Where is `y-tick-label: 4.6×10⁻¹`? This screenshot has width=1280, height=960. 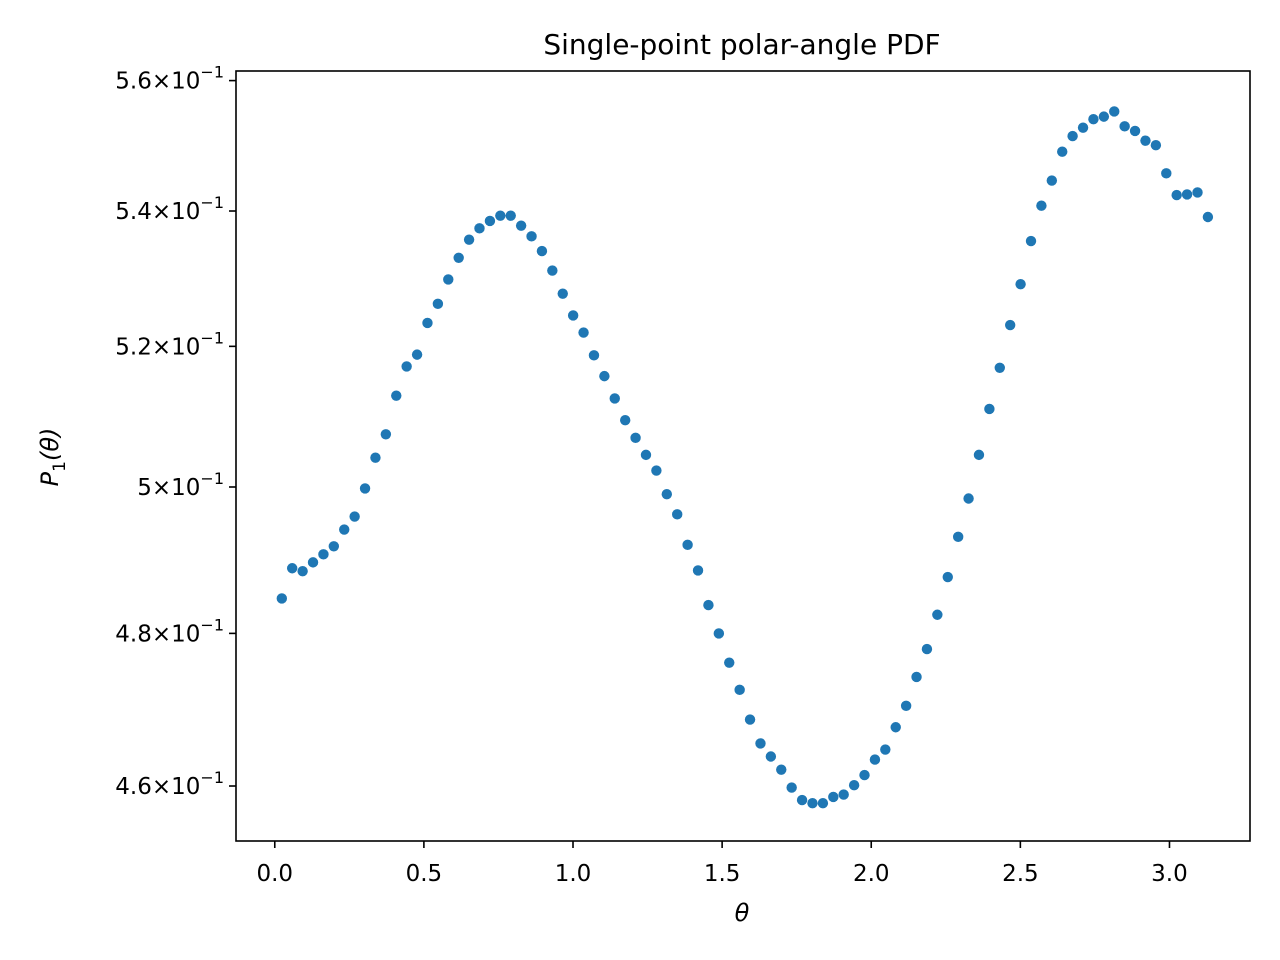
y-tick-label: 4.6×10⁻¹ is located at coordinates (169, 784).